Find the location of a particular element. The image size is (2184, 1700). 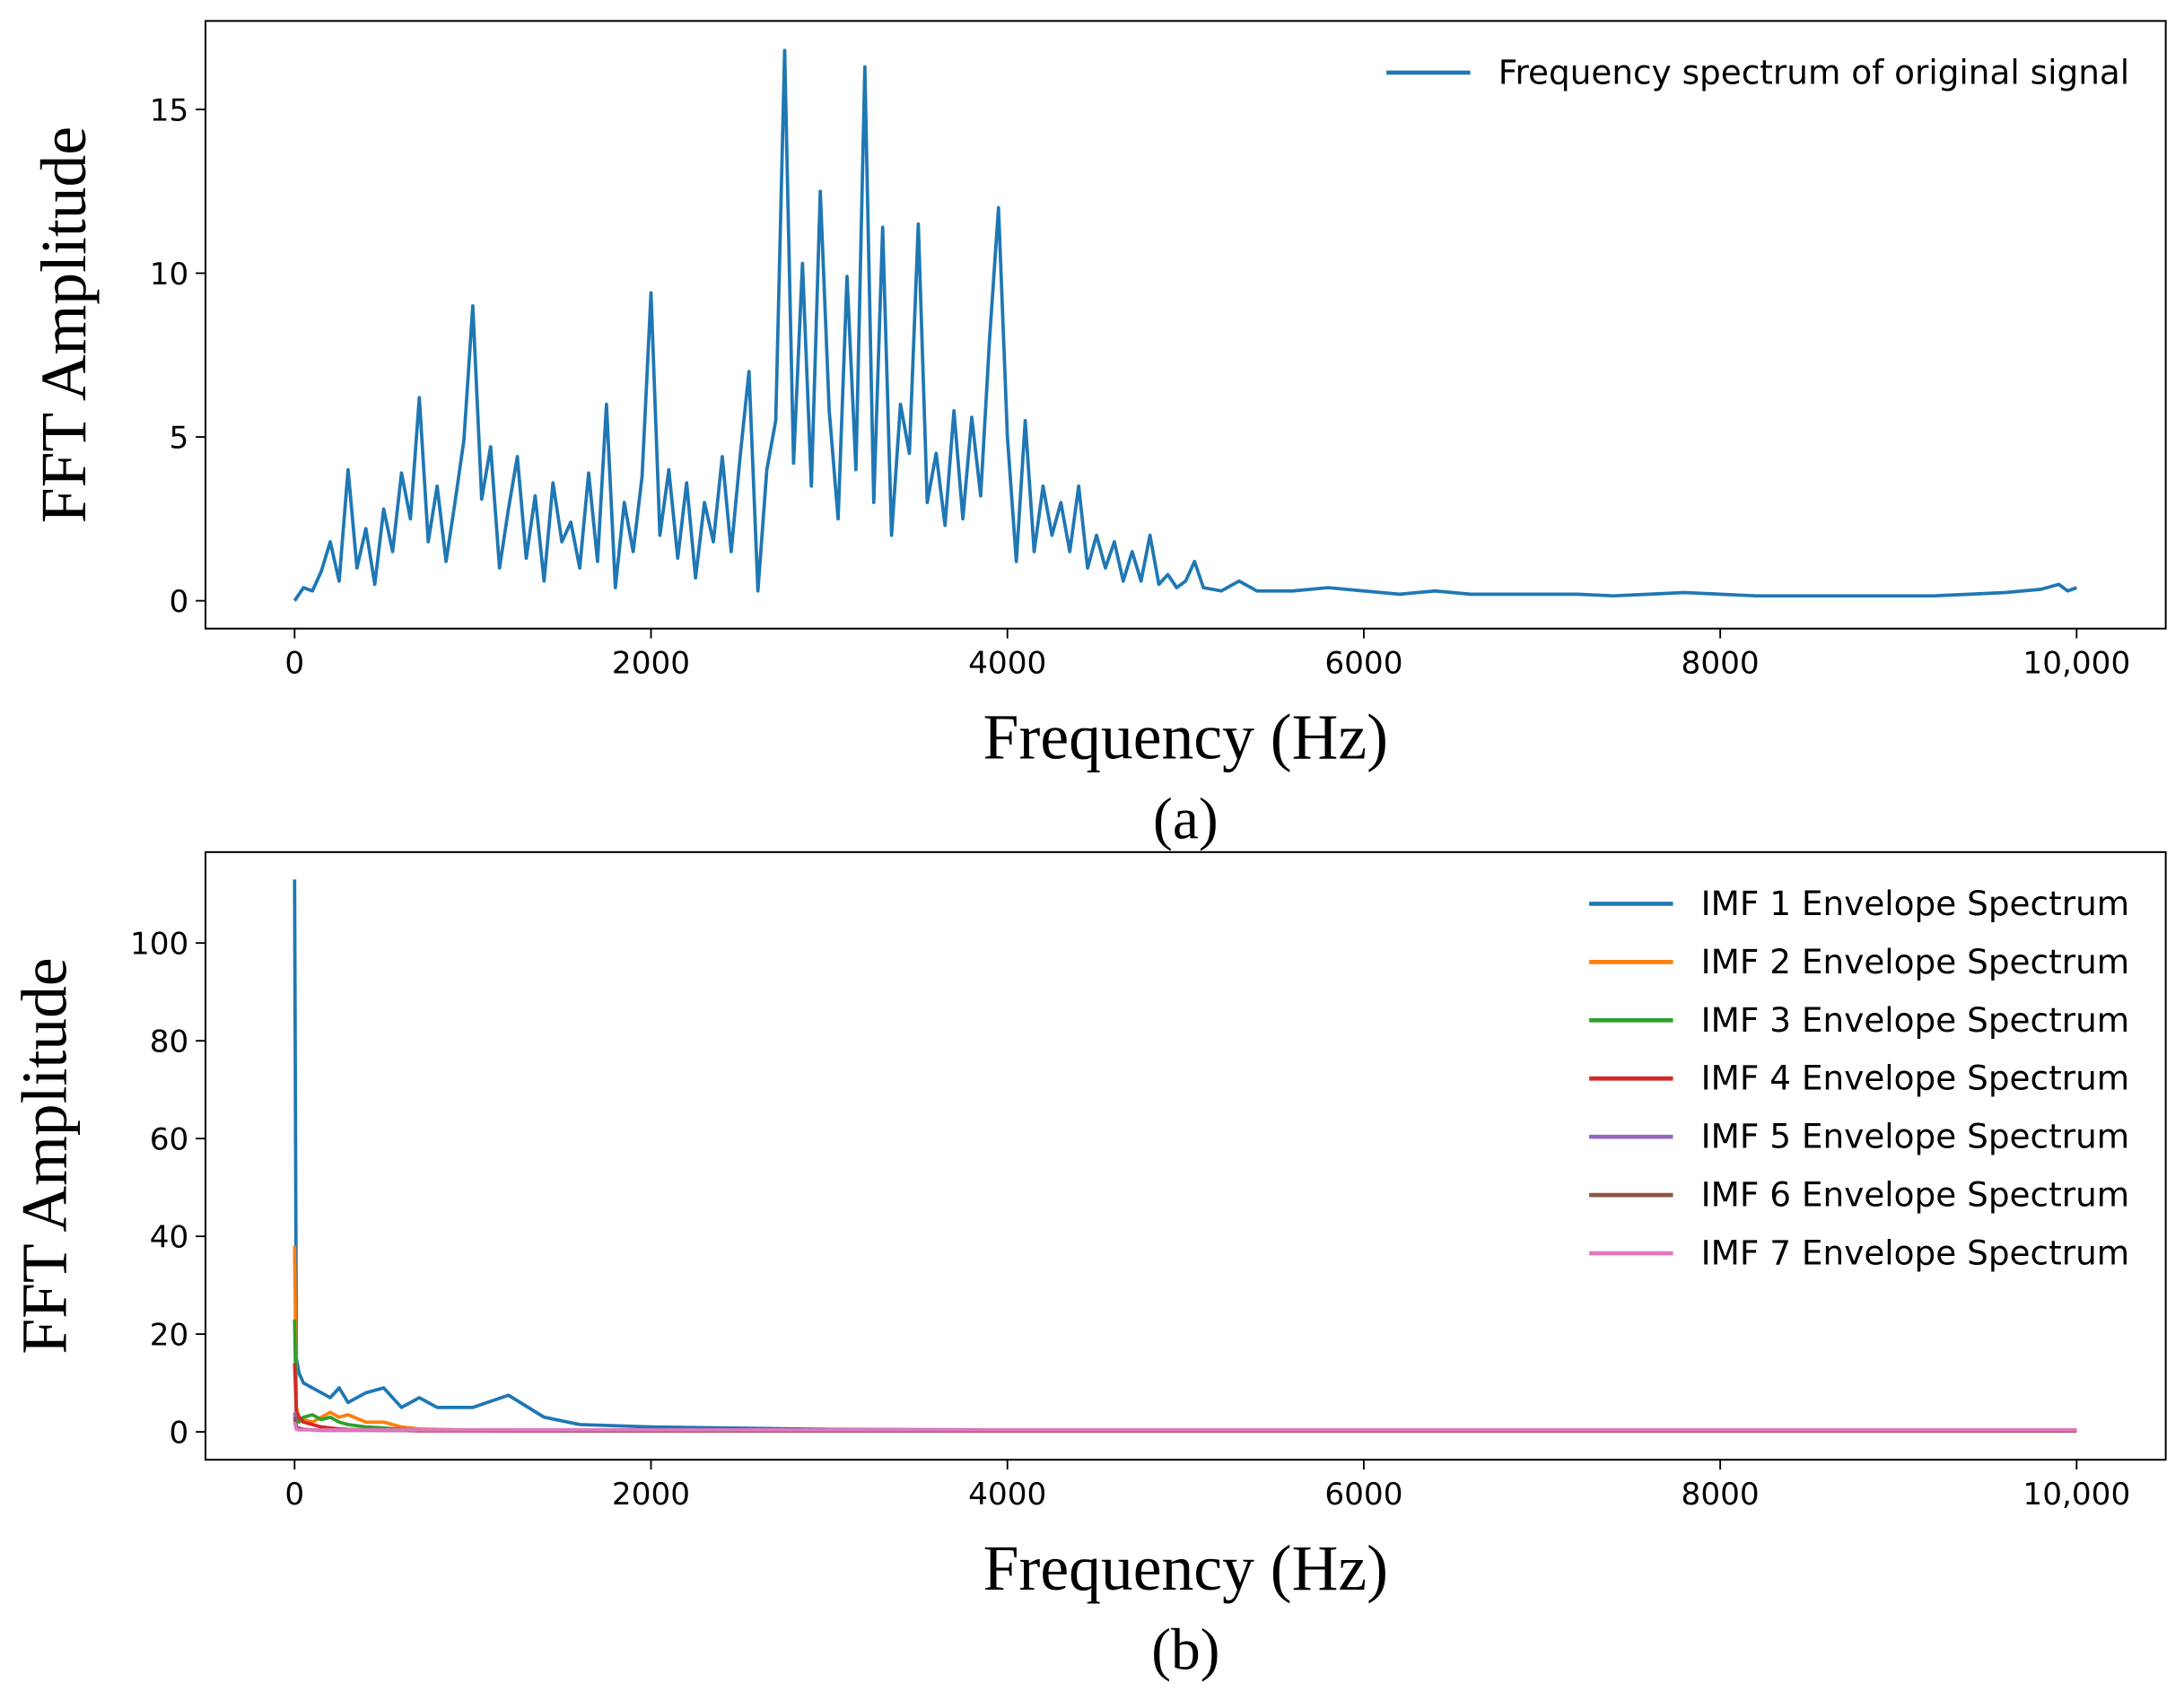

legend: Frequency spectrum of original signal is located at coordinates (1758, 72).